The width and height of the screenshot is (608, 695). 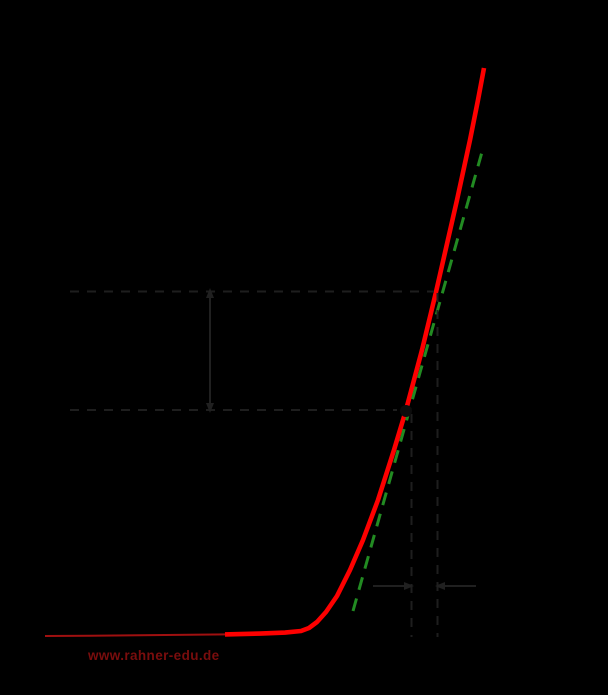 What do you see at coordinates (417, 381) in the screenshot?
I see `tangent-line` at bounding box center [417, 381].